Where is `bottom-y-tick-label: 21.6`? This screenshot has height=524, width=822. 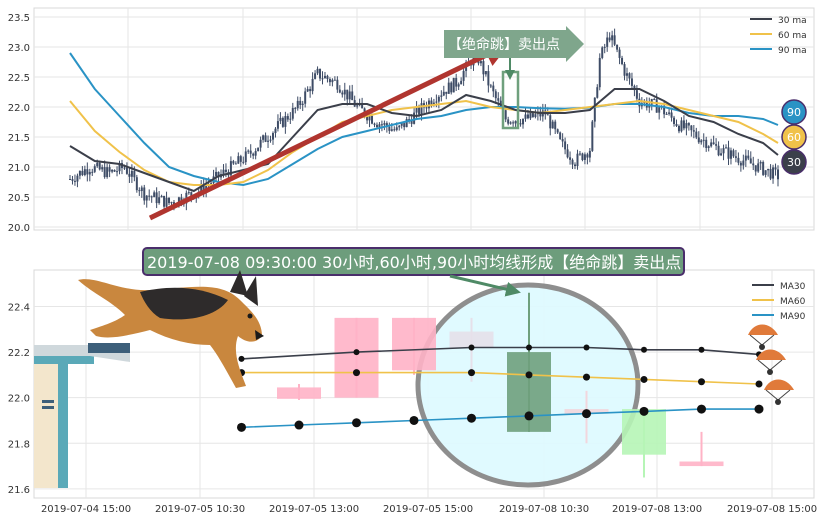
bottom-y-tick-label: 21.6 is located at coordinates (19, 490).